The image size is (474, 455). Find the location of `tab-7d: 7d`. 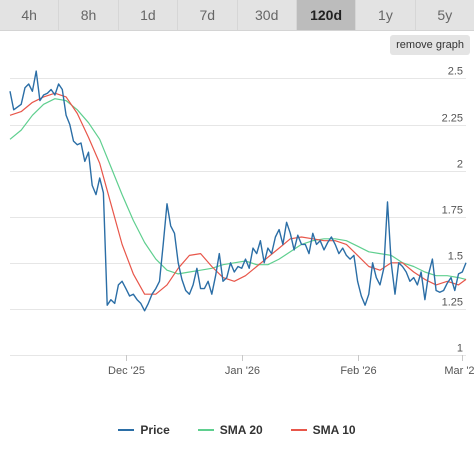

tab-7d: 7d is located at coordinates (208, 15).